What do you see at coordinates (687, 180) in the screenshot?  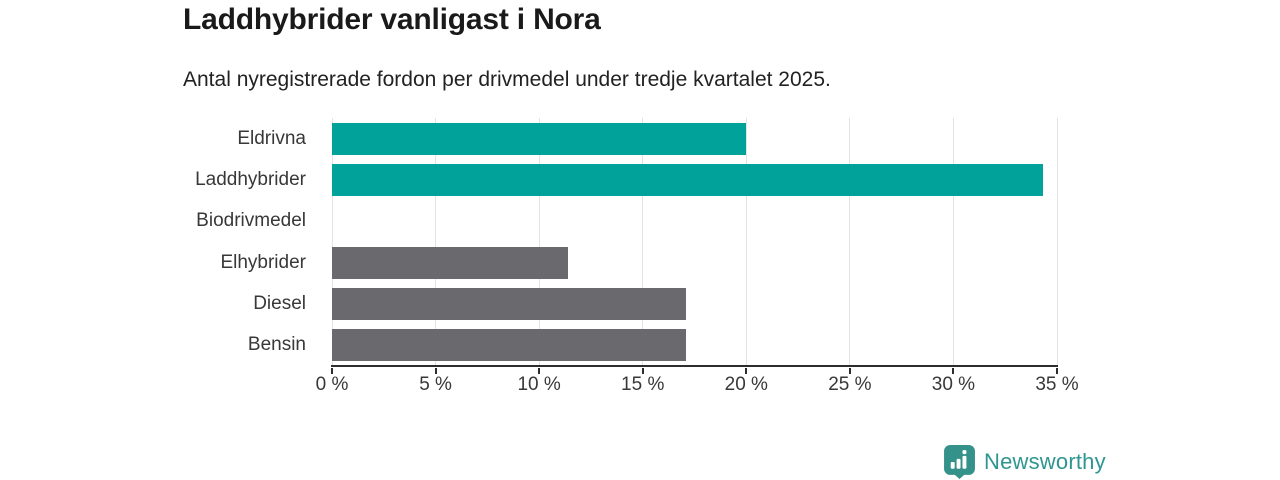 I see `bar-laddhybrider` at bounding box center [687, 180].